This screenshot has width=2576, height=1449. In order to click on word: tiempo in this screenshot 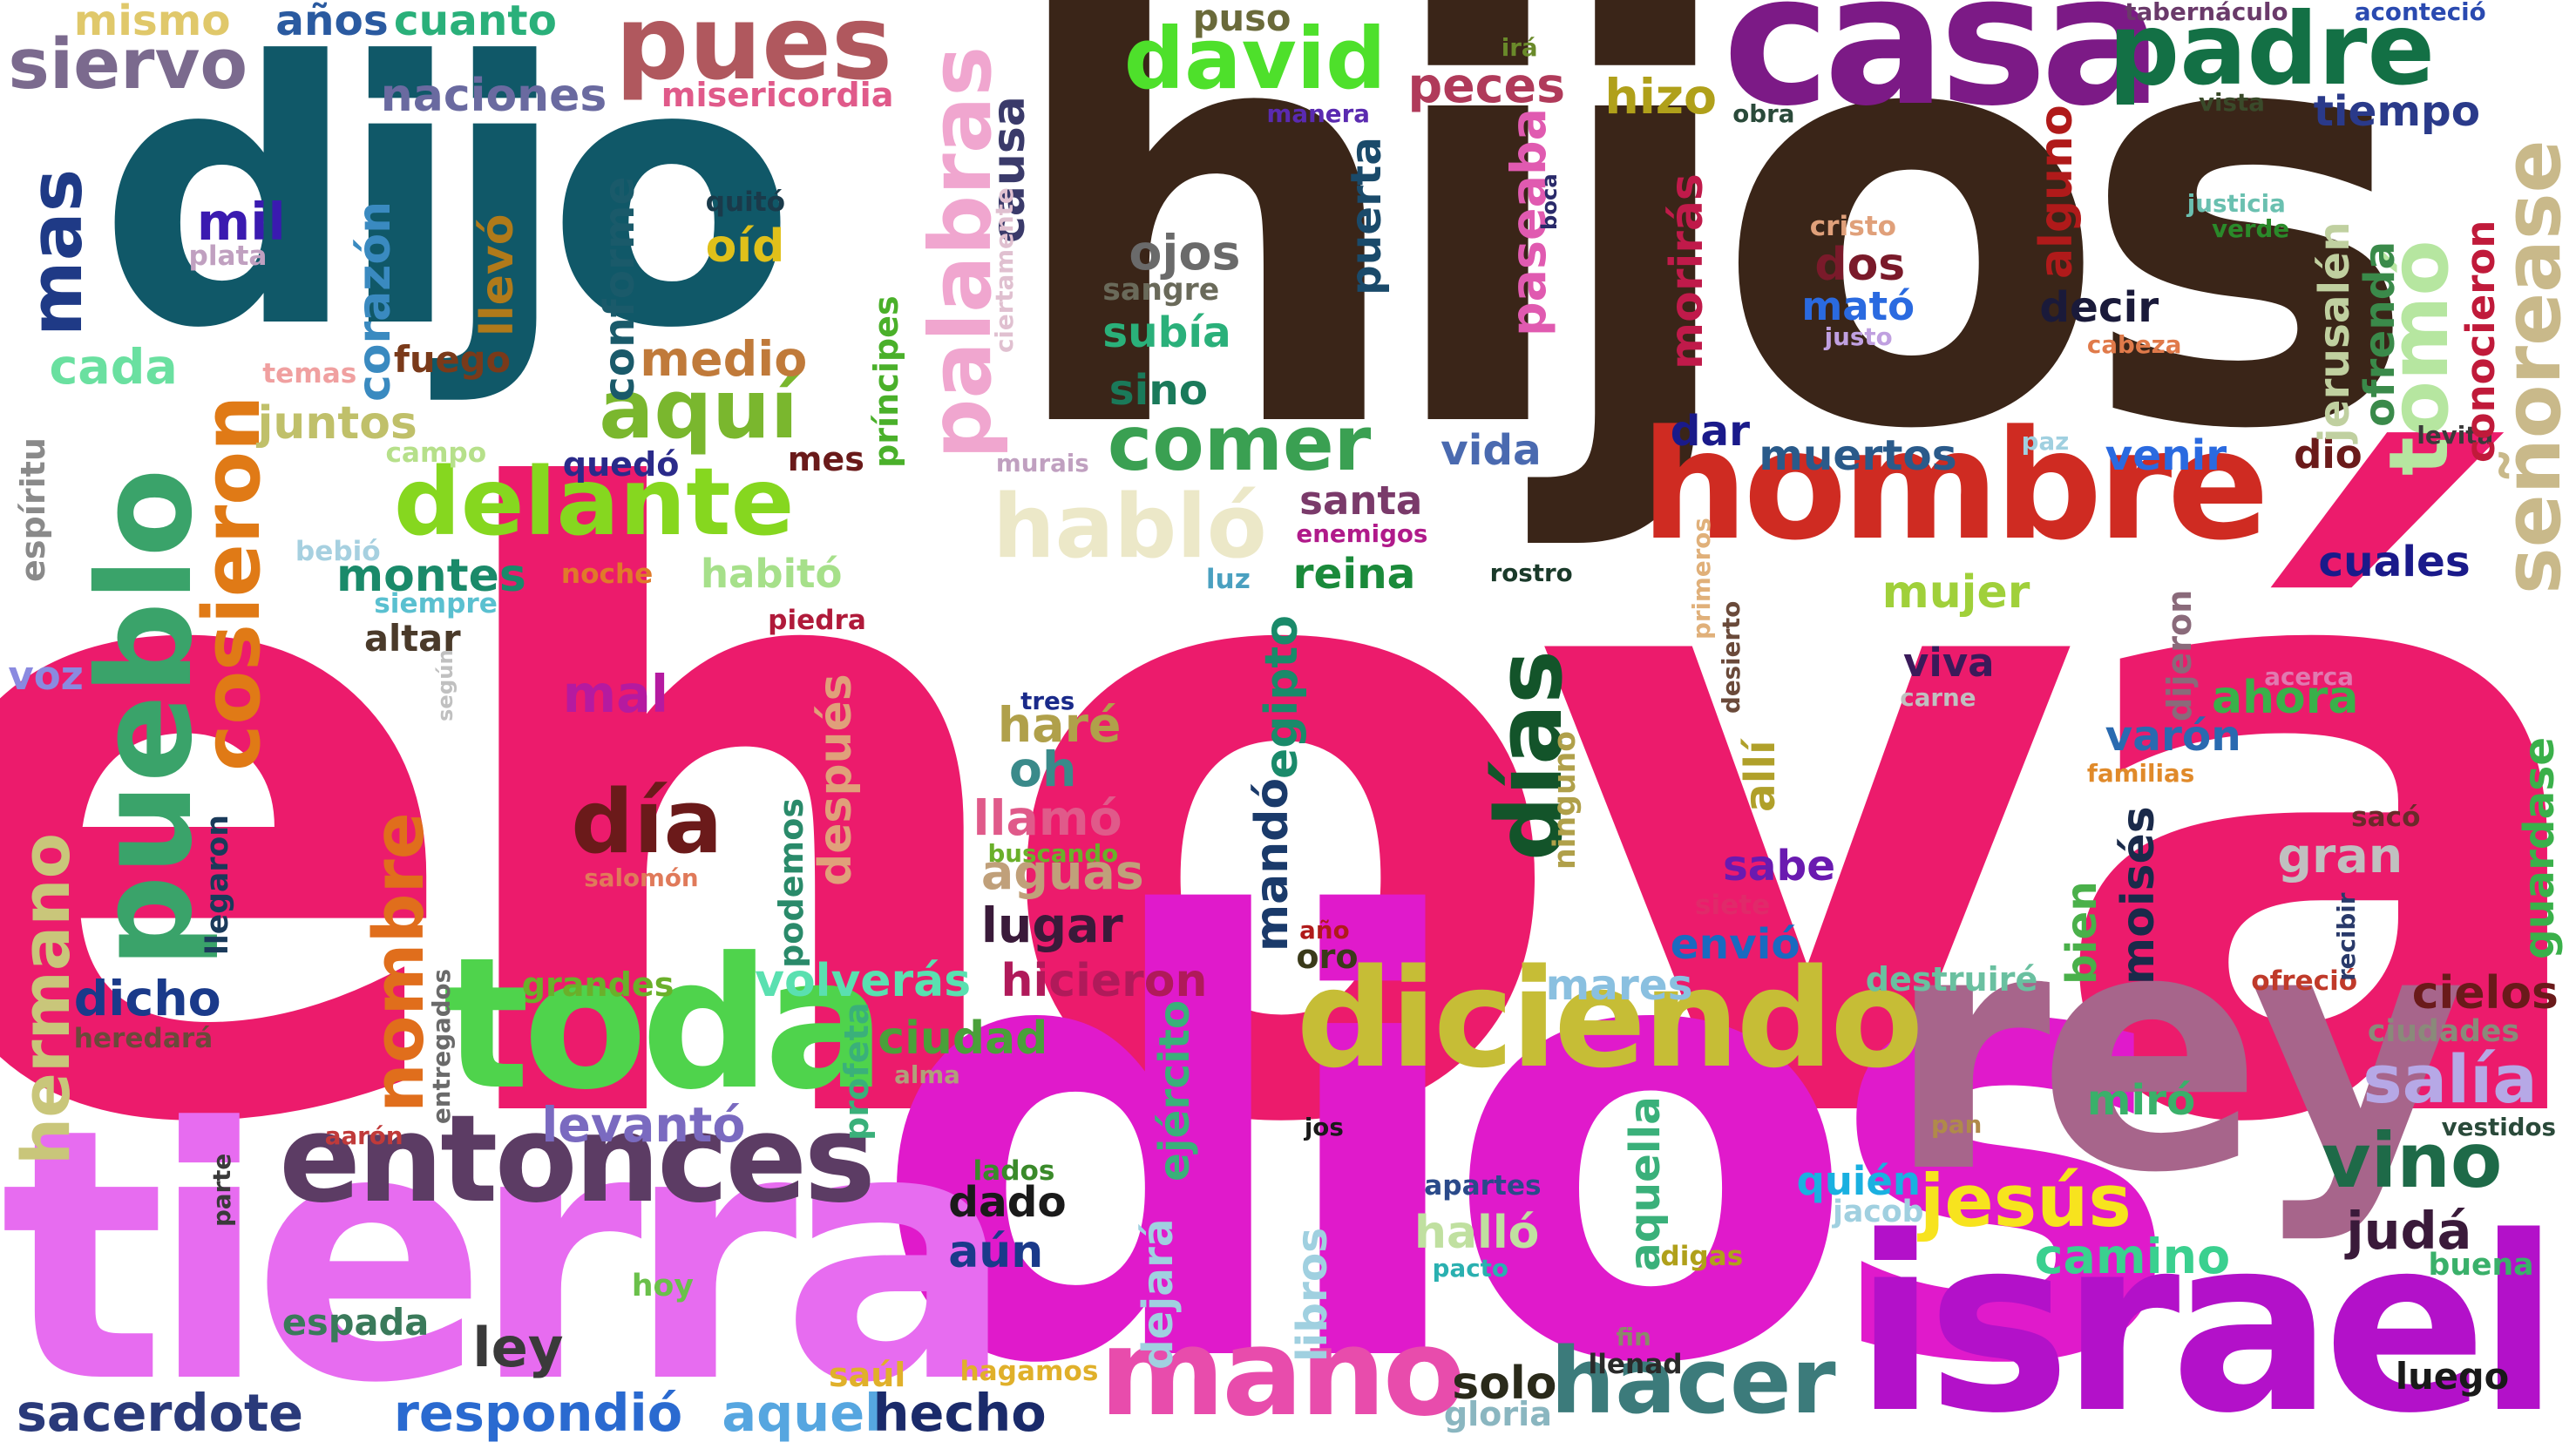, I will do `click(2397, 111)`.